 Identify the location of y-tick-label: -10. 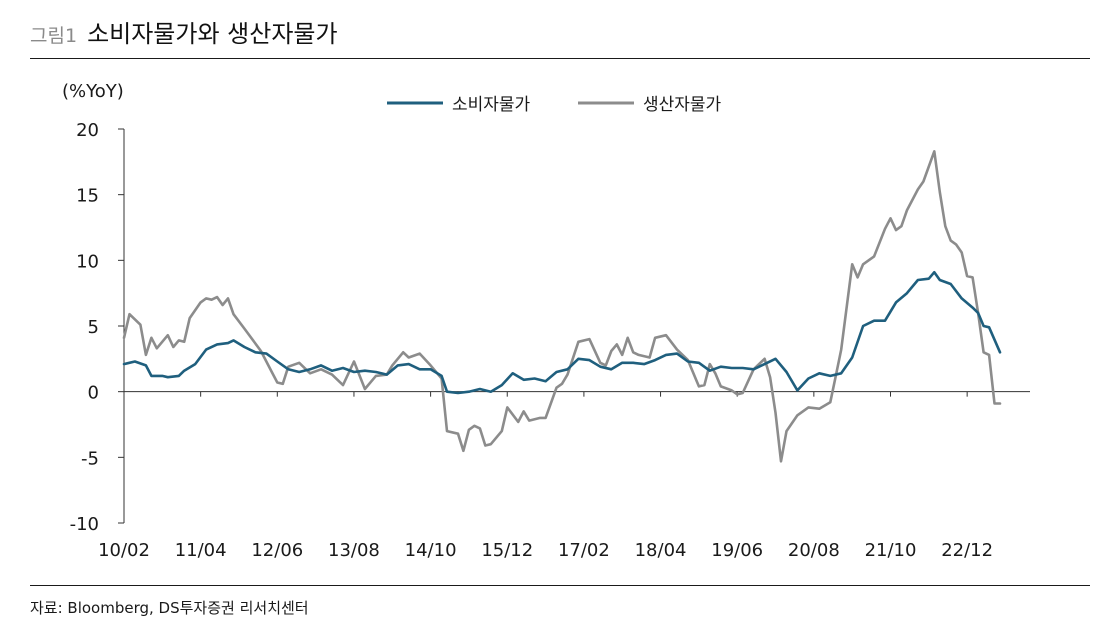
(84, 524).